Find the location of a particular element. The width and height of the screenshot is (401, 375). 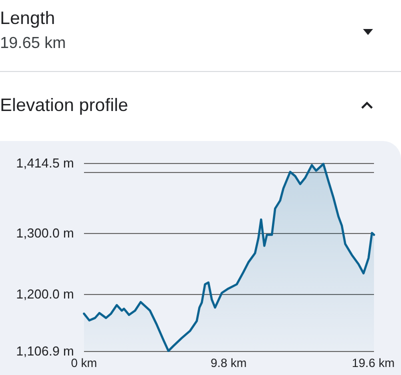

x-tick-label: 19.6 km is located at coordinates (373, 363).